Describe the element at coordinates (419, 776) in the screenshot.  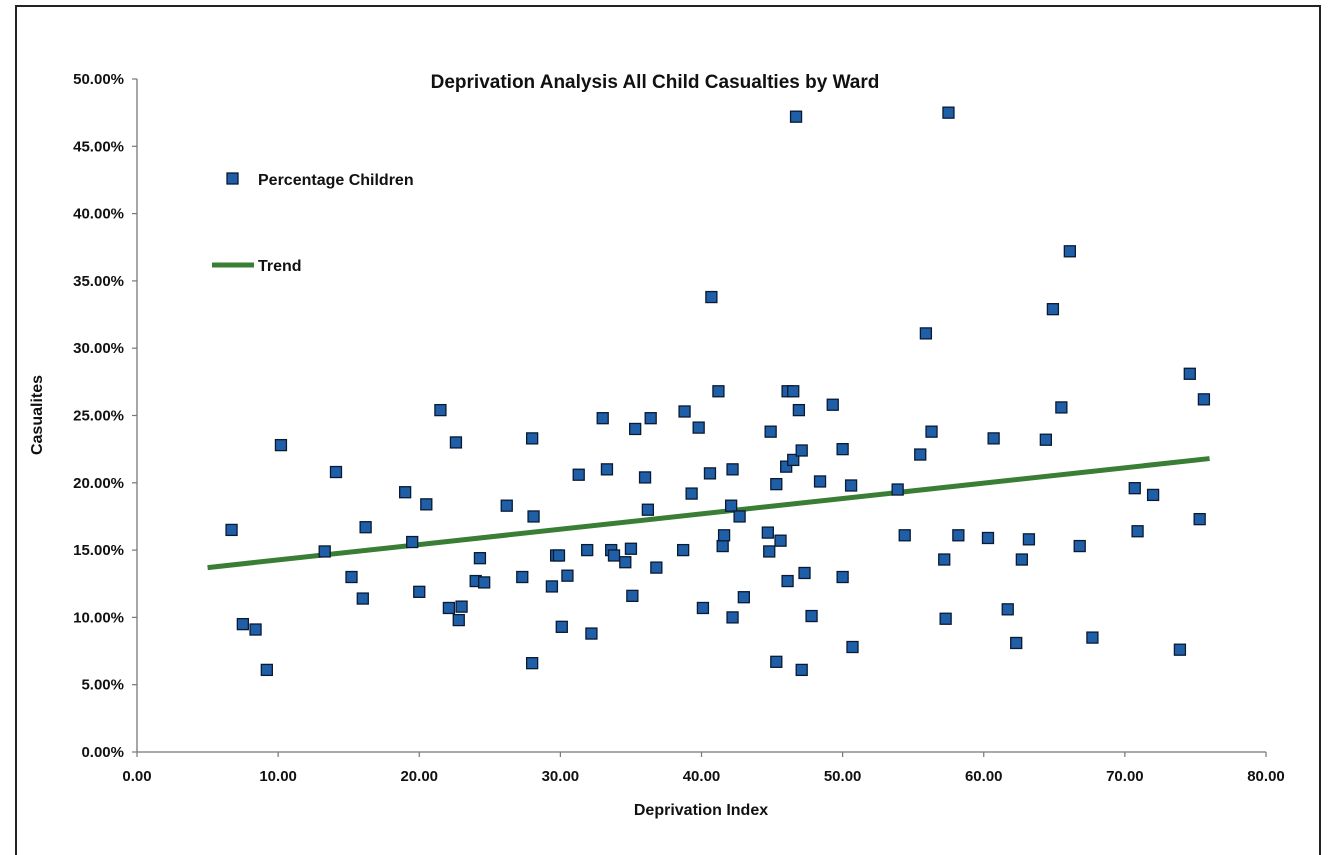
I see `x-tick-label: 20.00` at that location.